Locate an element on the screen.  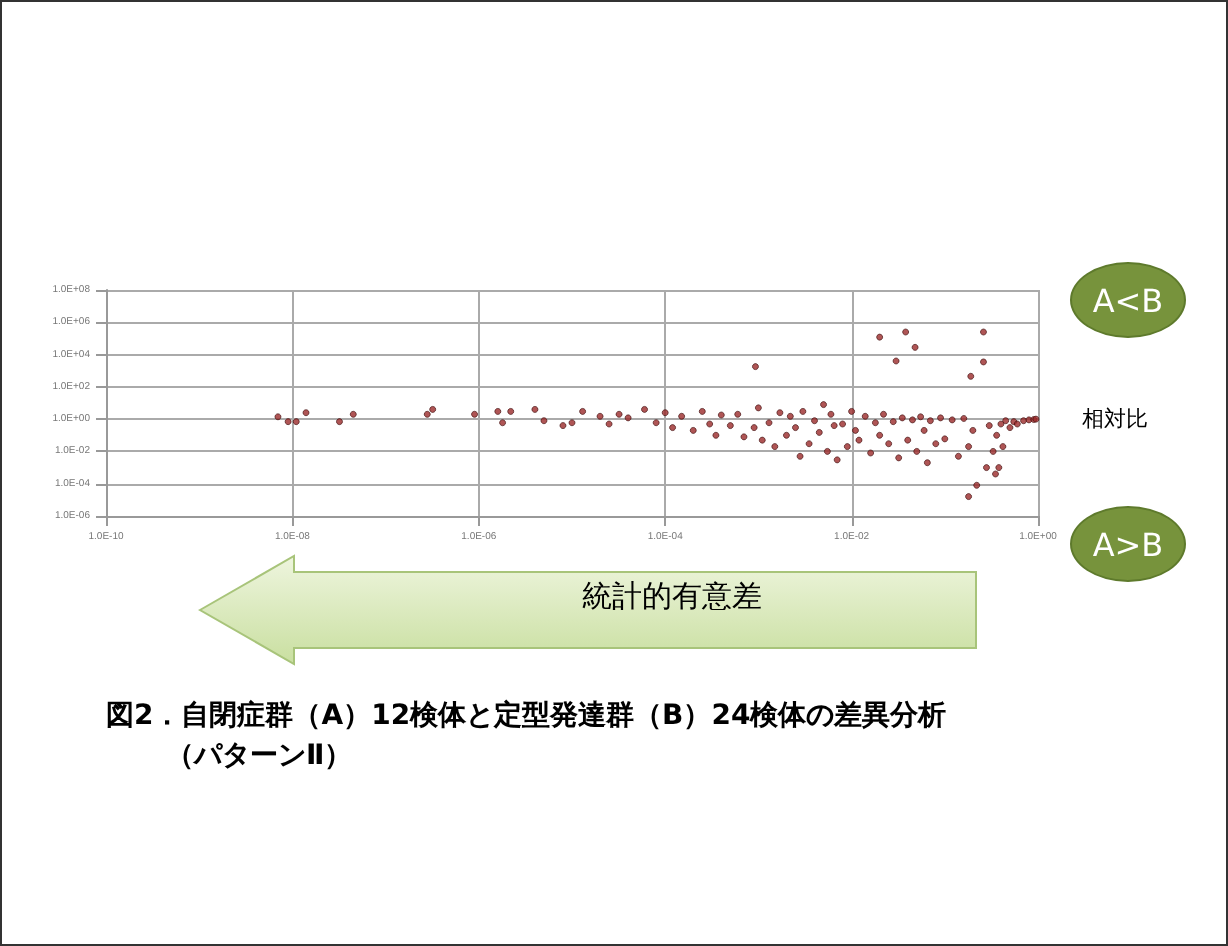
text: 統計的有意差 is located at coordinates (672, 597).